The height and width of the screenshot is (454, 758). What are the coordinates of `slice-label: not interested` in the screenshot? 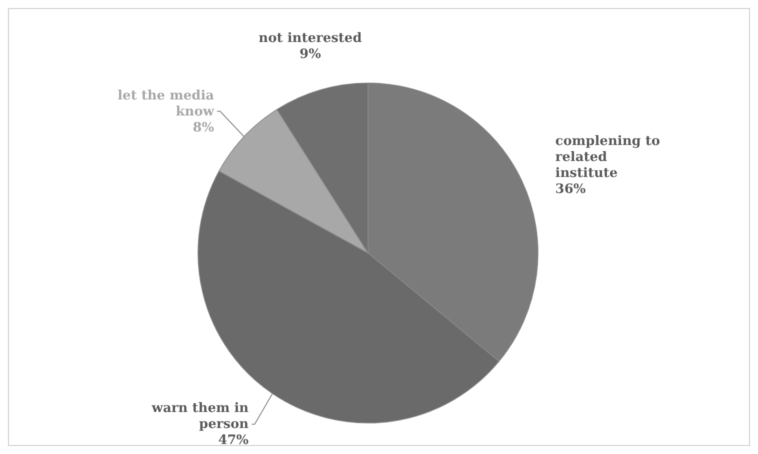 It's located at (310, 38).